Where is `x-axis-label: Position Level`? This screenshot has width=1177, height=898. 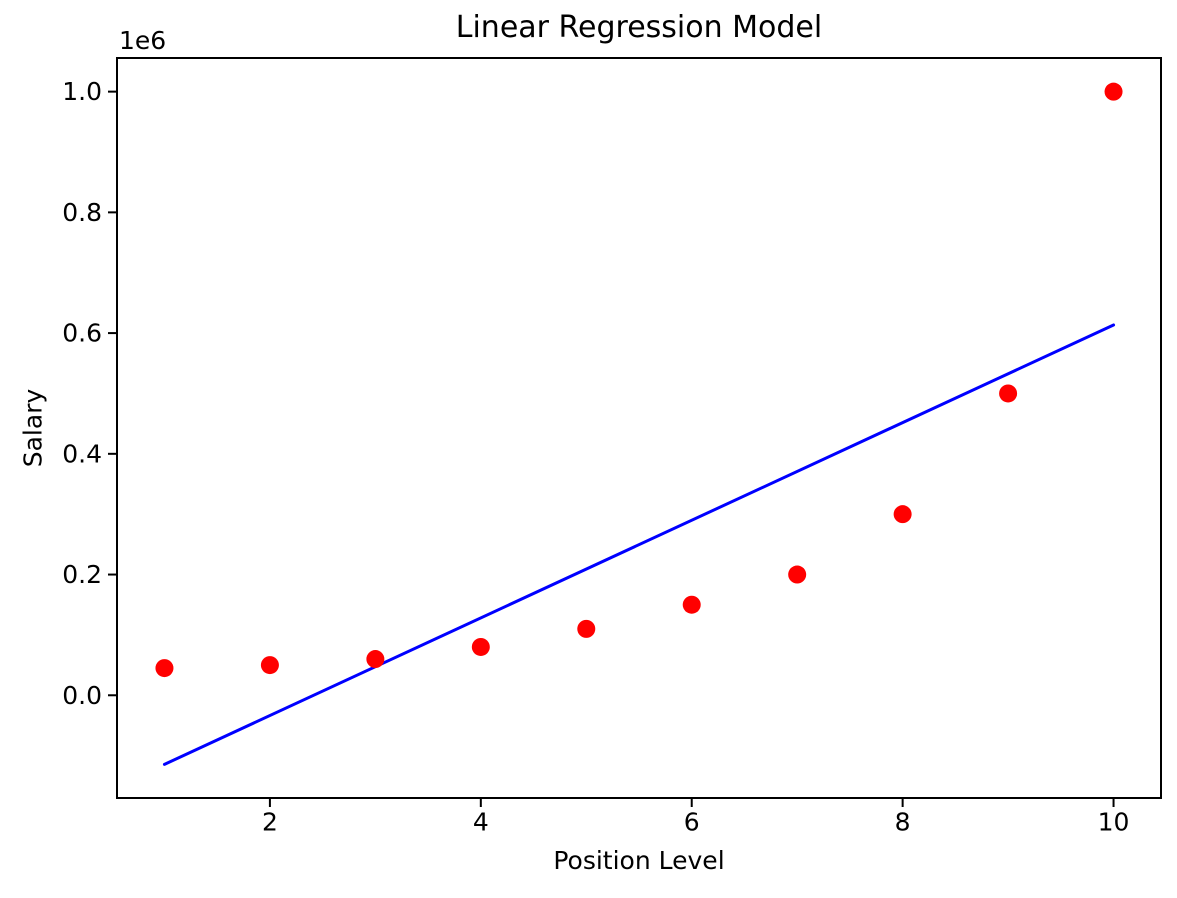
x-axis-label: Position Level is located at coordinates (639, 860).